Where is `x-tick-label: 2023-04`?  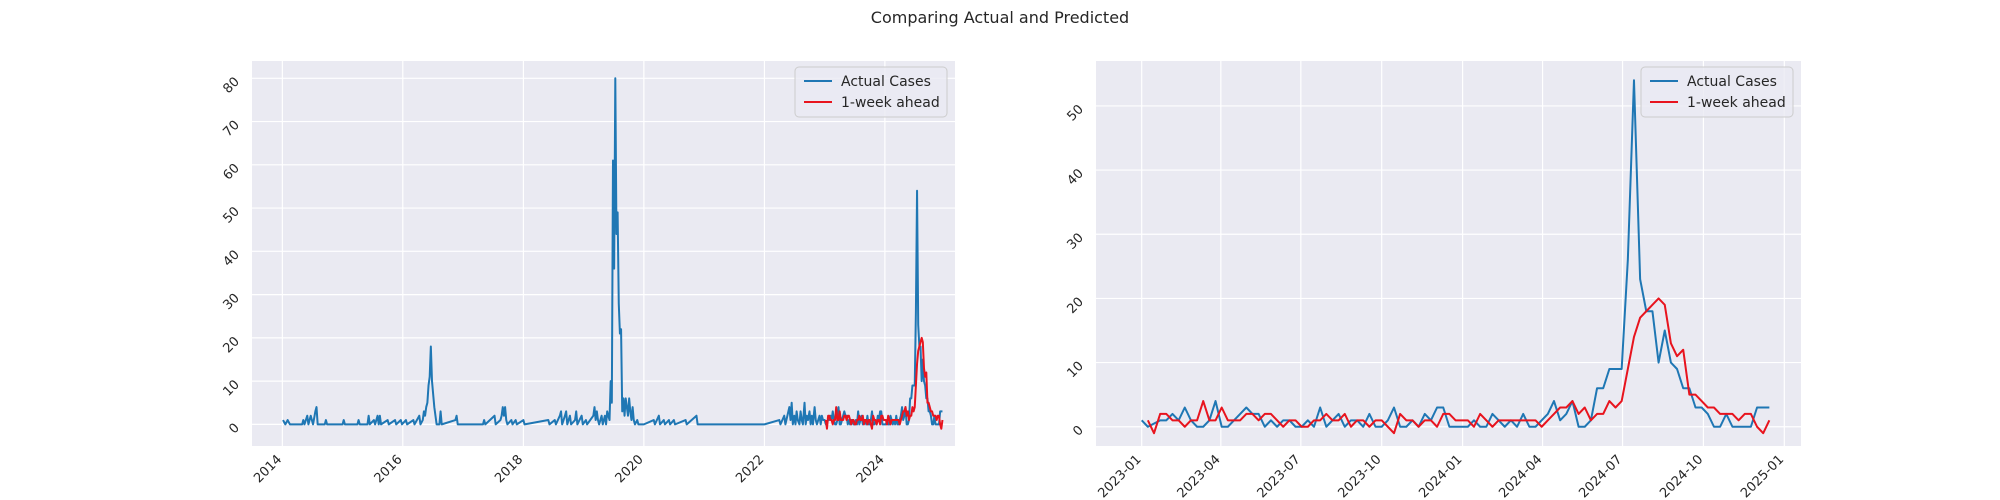 x-tick-label: 2023-04 is located at coordinates (1199, 476).